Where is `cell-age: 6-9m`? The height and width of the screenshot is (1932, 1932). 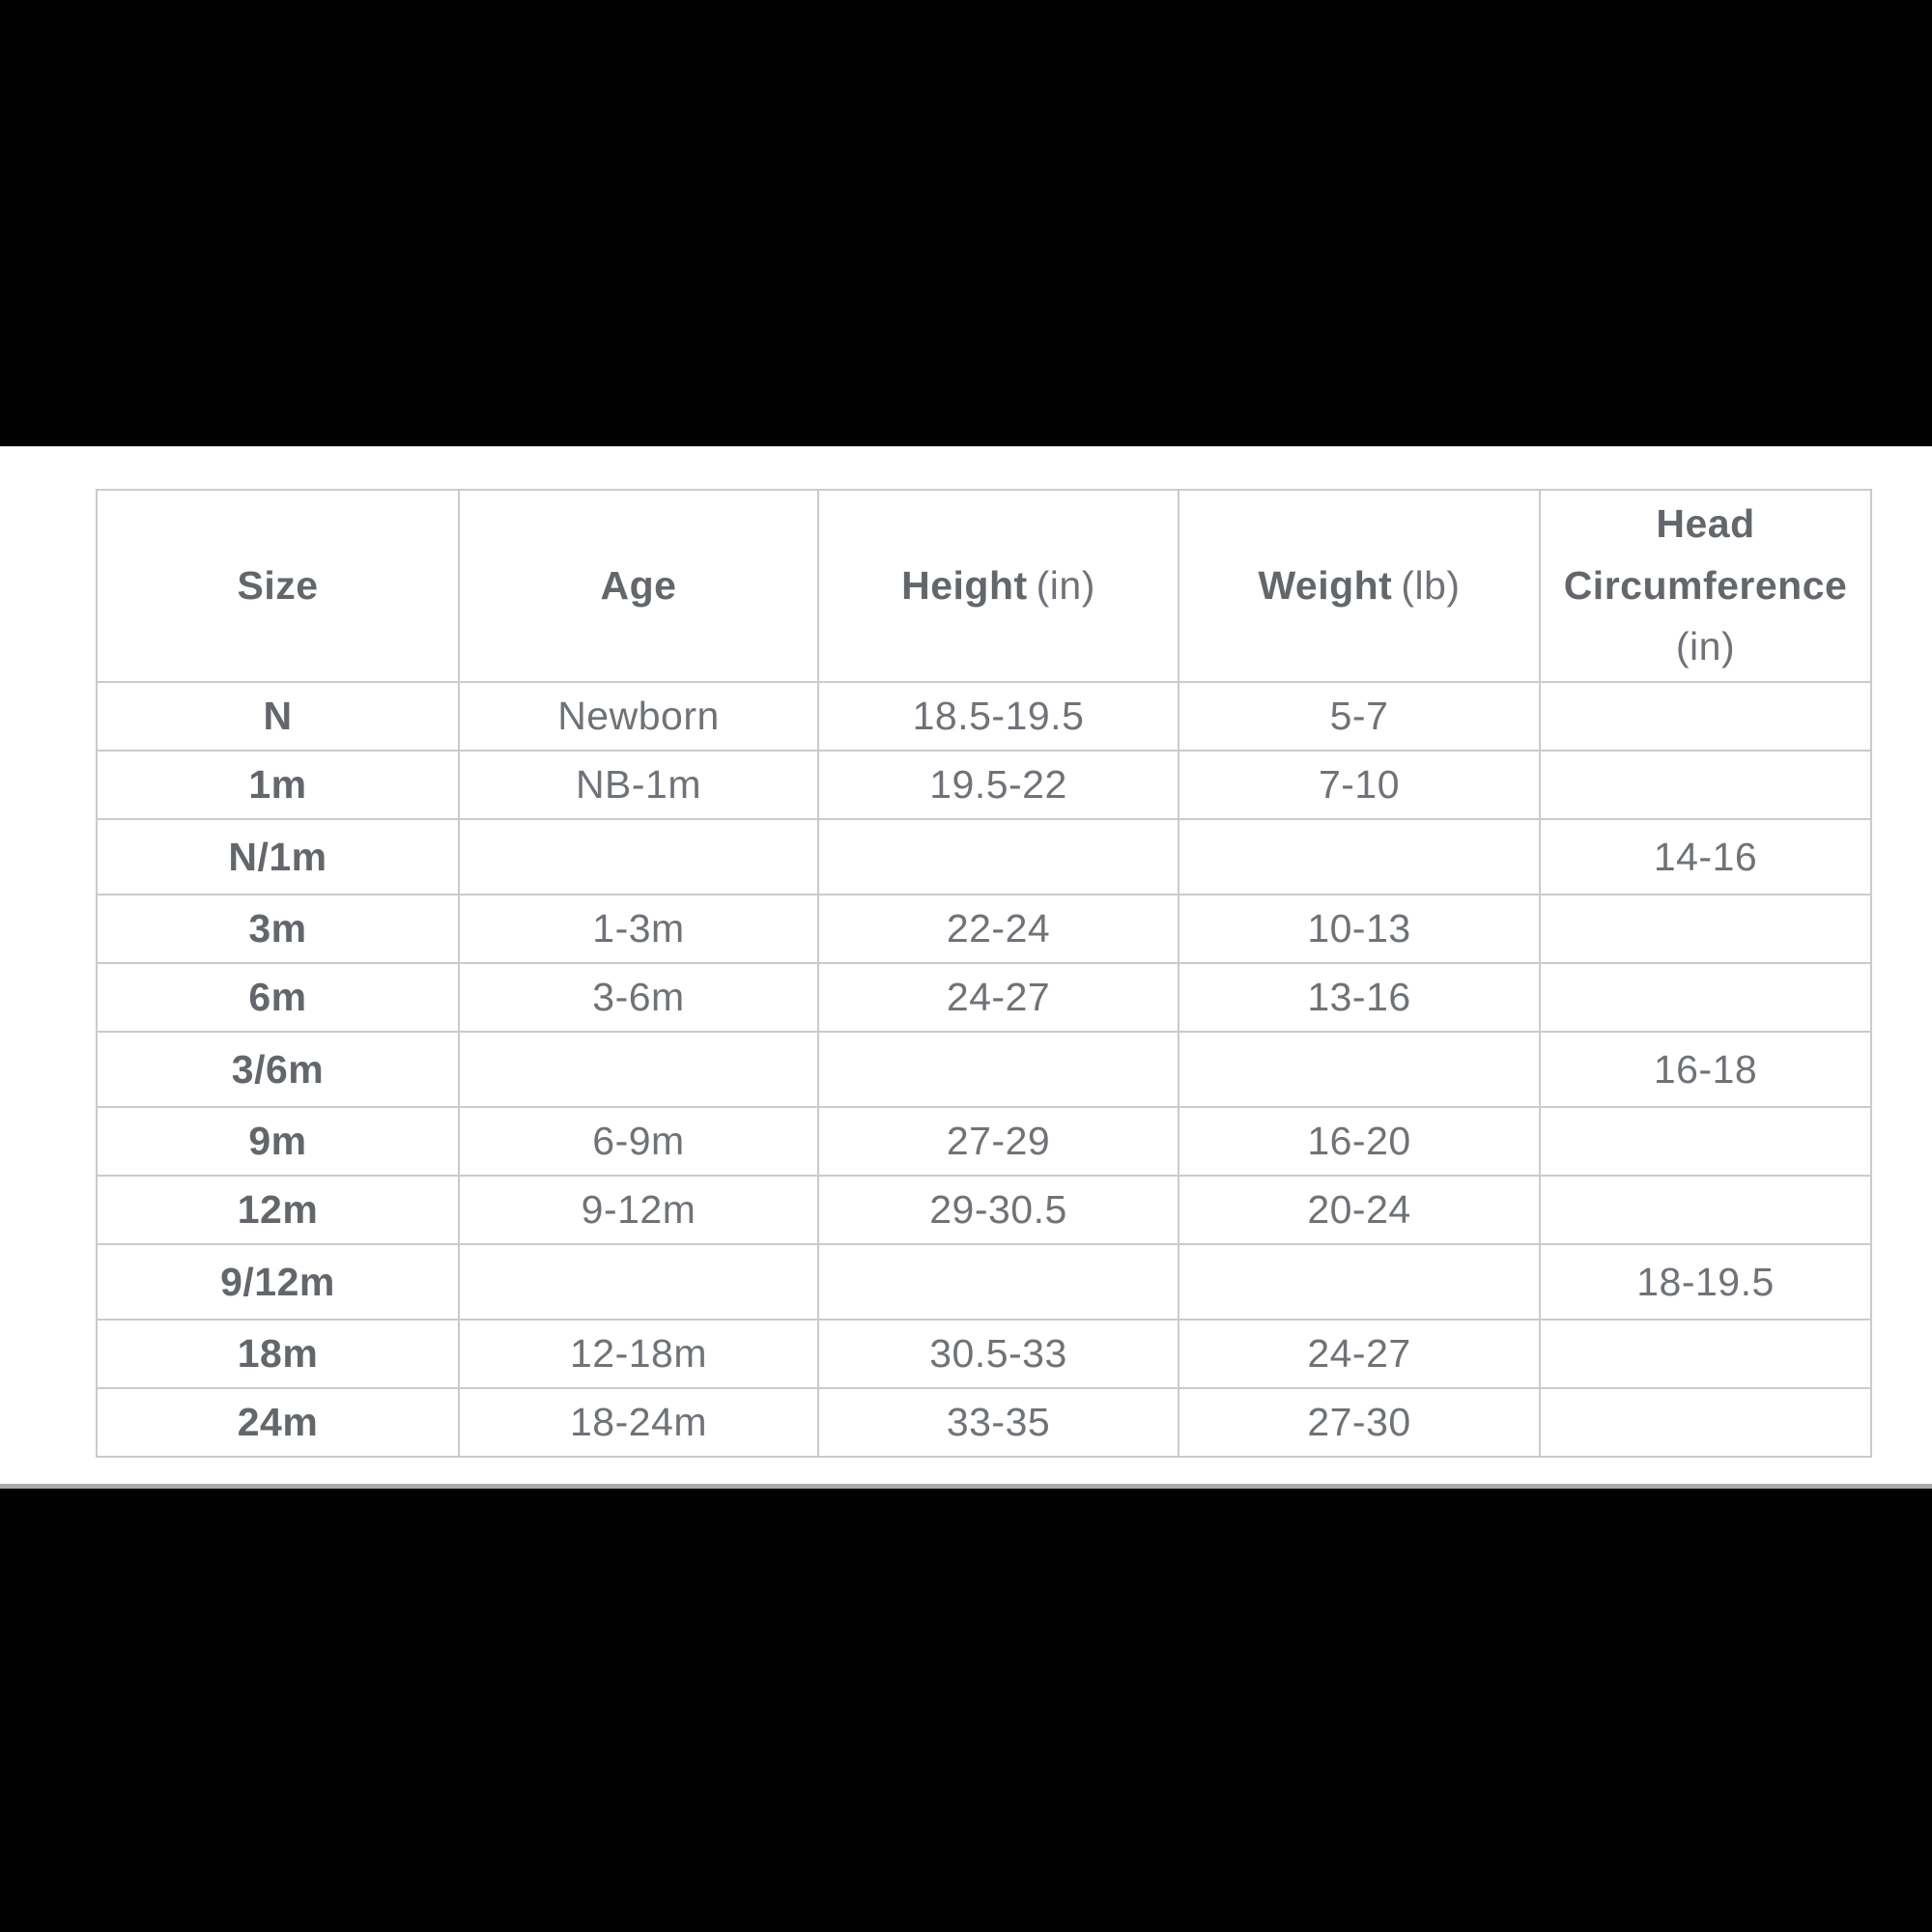 cell-age: 6-9m is located at coordinates (638, 1141).